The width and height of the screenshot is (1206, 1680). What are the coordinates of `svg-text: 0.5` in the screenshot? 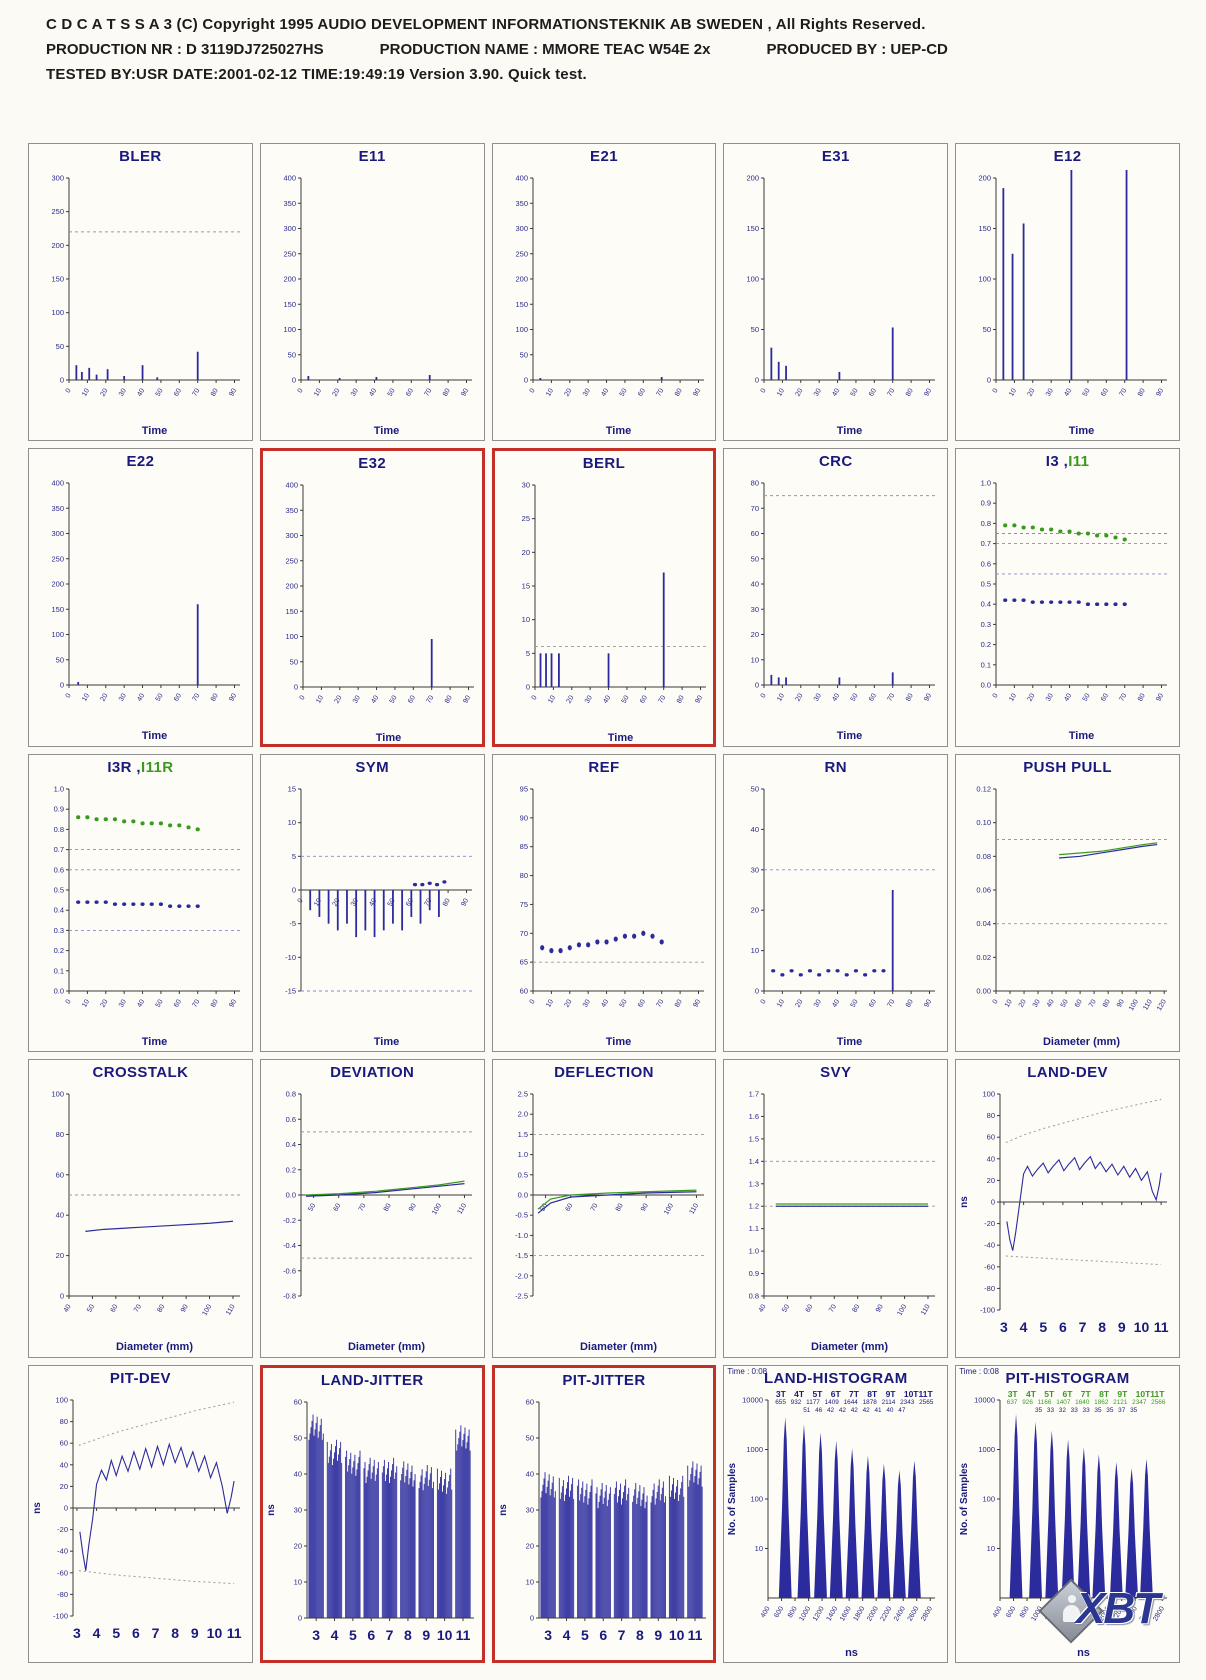 It's located at (59, 889).